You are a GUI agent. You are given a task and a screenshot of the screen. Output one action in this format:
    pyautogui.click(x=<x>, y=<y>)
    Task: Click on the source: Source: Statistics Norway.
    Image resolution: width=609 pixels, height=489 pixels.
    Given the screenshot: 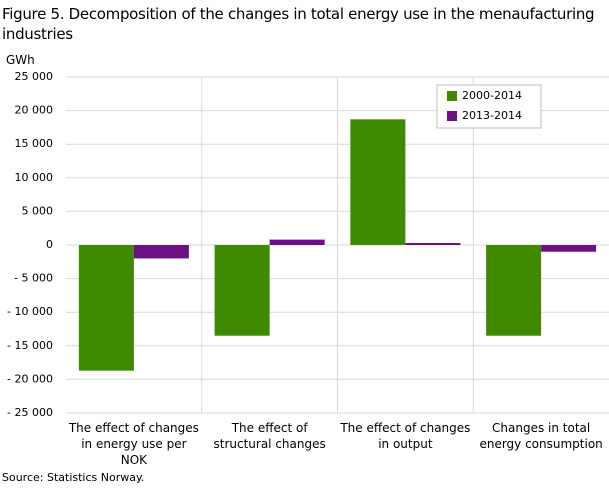 What is the action you would take?
    pyautogui.click(x=73, y=477)
    